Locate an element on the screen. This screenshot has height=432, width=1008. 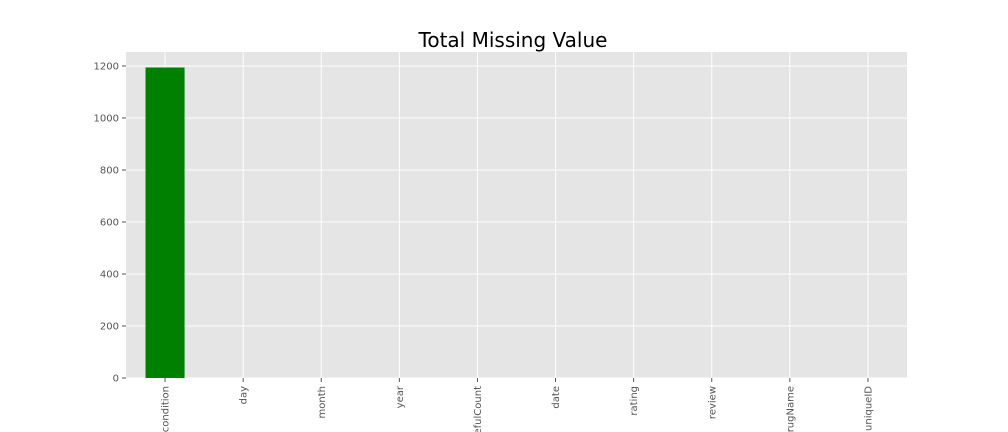
x-tick-label: year is located at coordinates (400, 396).